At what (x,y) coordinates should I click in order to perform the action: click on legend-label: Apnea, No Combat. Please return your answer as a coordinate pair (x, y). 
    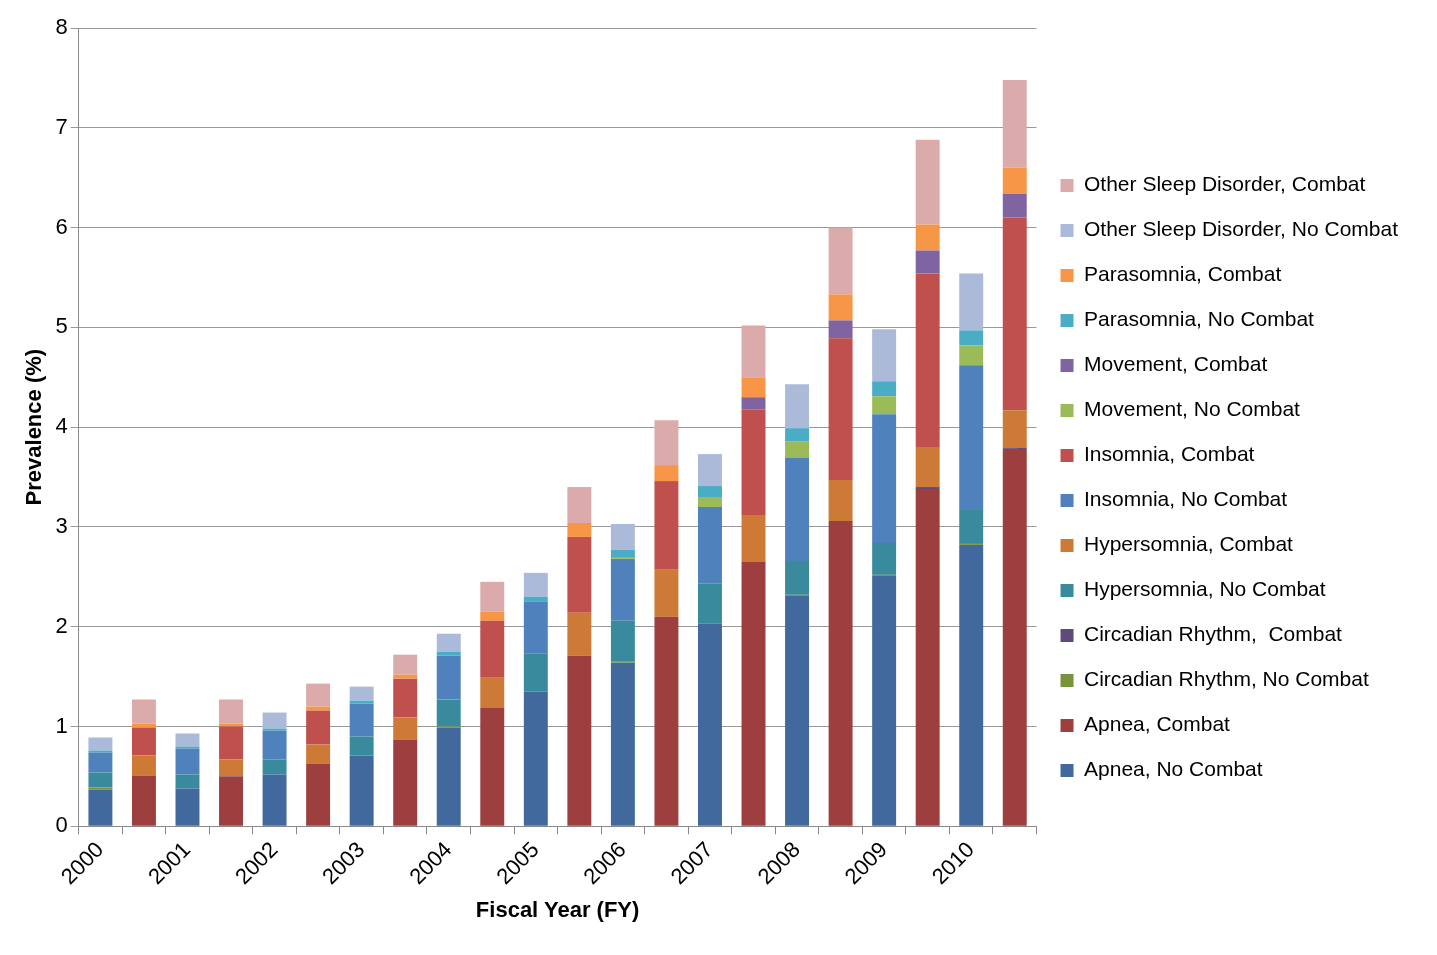
    Looking at the image, I should click on (1173, 769).